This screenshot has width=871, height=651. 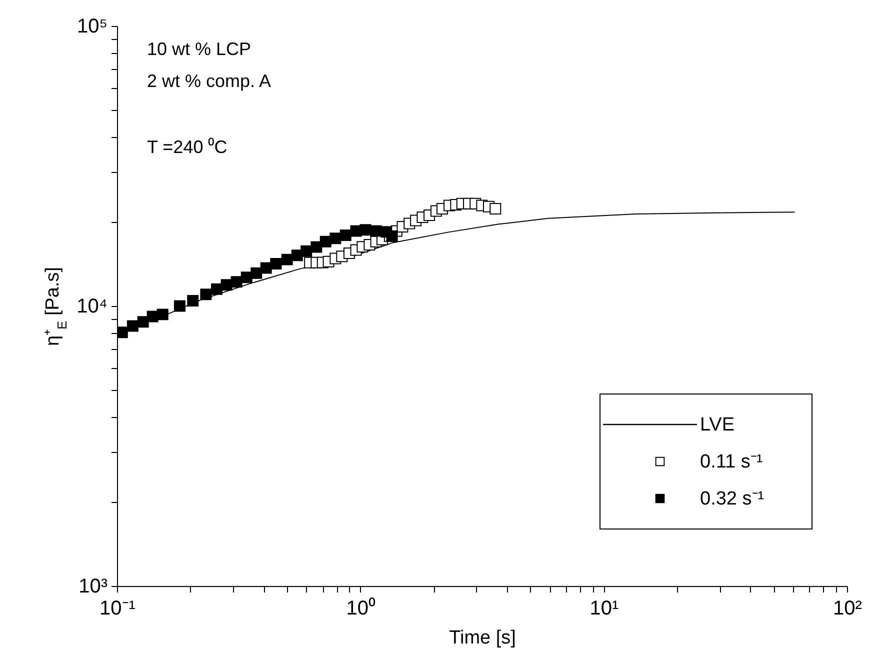 I want to click on y-tick-label: 10⁴, so click(x=92, y=307).